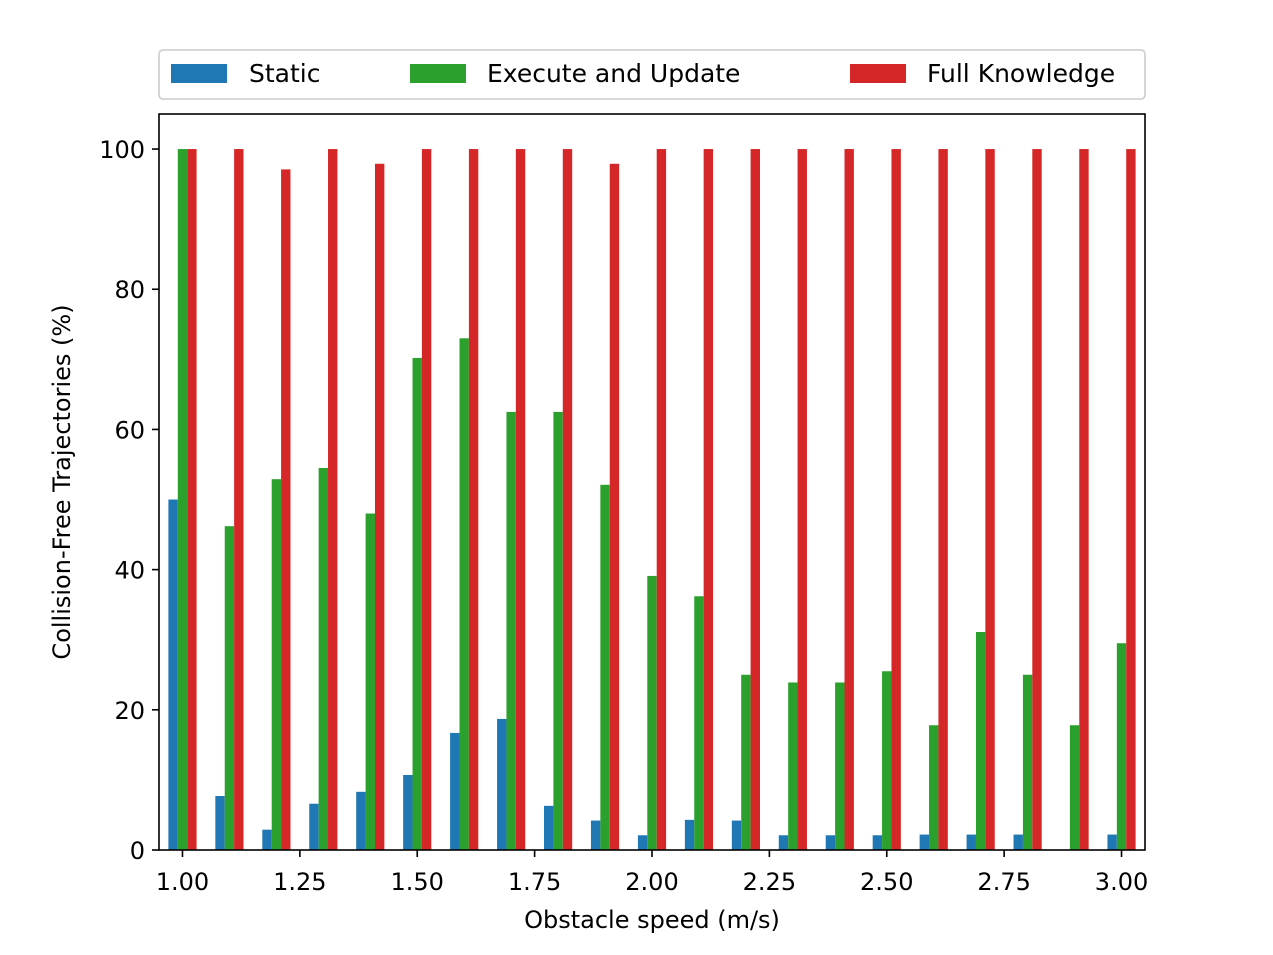 The image size is (1273, 955). What do you see at coordinates (699, 723) in the screenshot?
I see `bar-execute-and-update-2.1` at bounding box center [699, 723].